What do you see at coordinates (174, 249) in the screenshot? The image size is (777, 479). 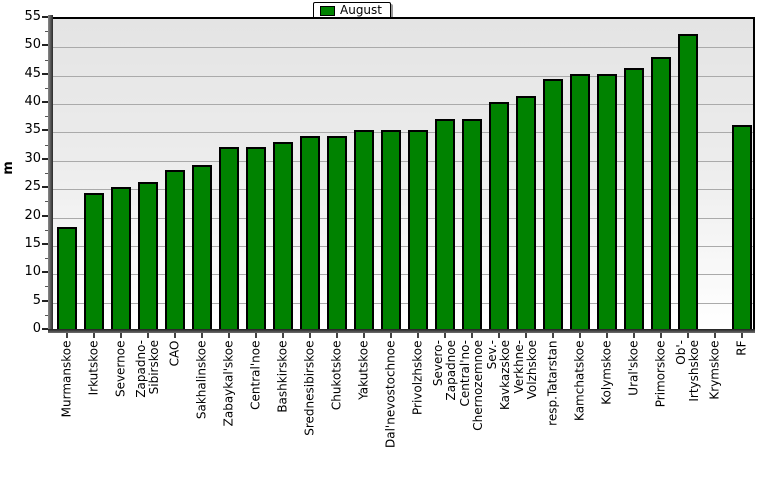 I see `bar-cao` at bounding box center [174, 249].